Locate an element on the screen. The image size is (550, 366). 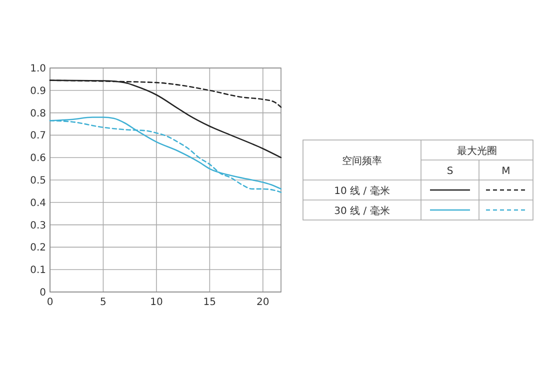
y-tick-label: 1.0 is located at coordinates (38, 69).